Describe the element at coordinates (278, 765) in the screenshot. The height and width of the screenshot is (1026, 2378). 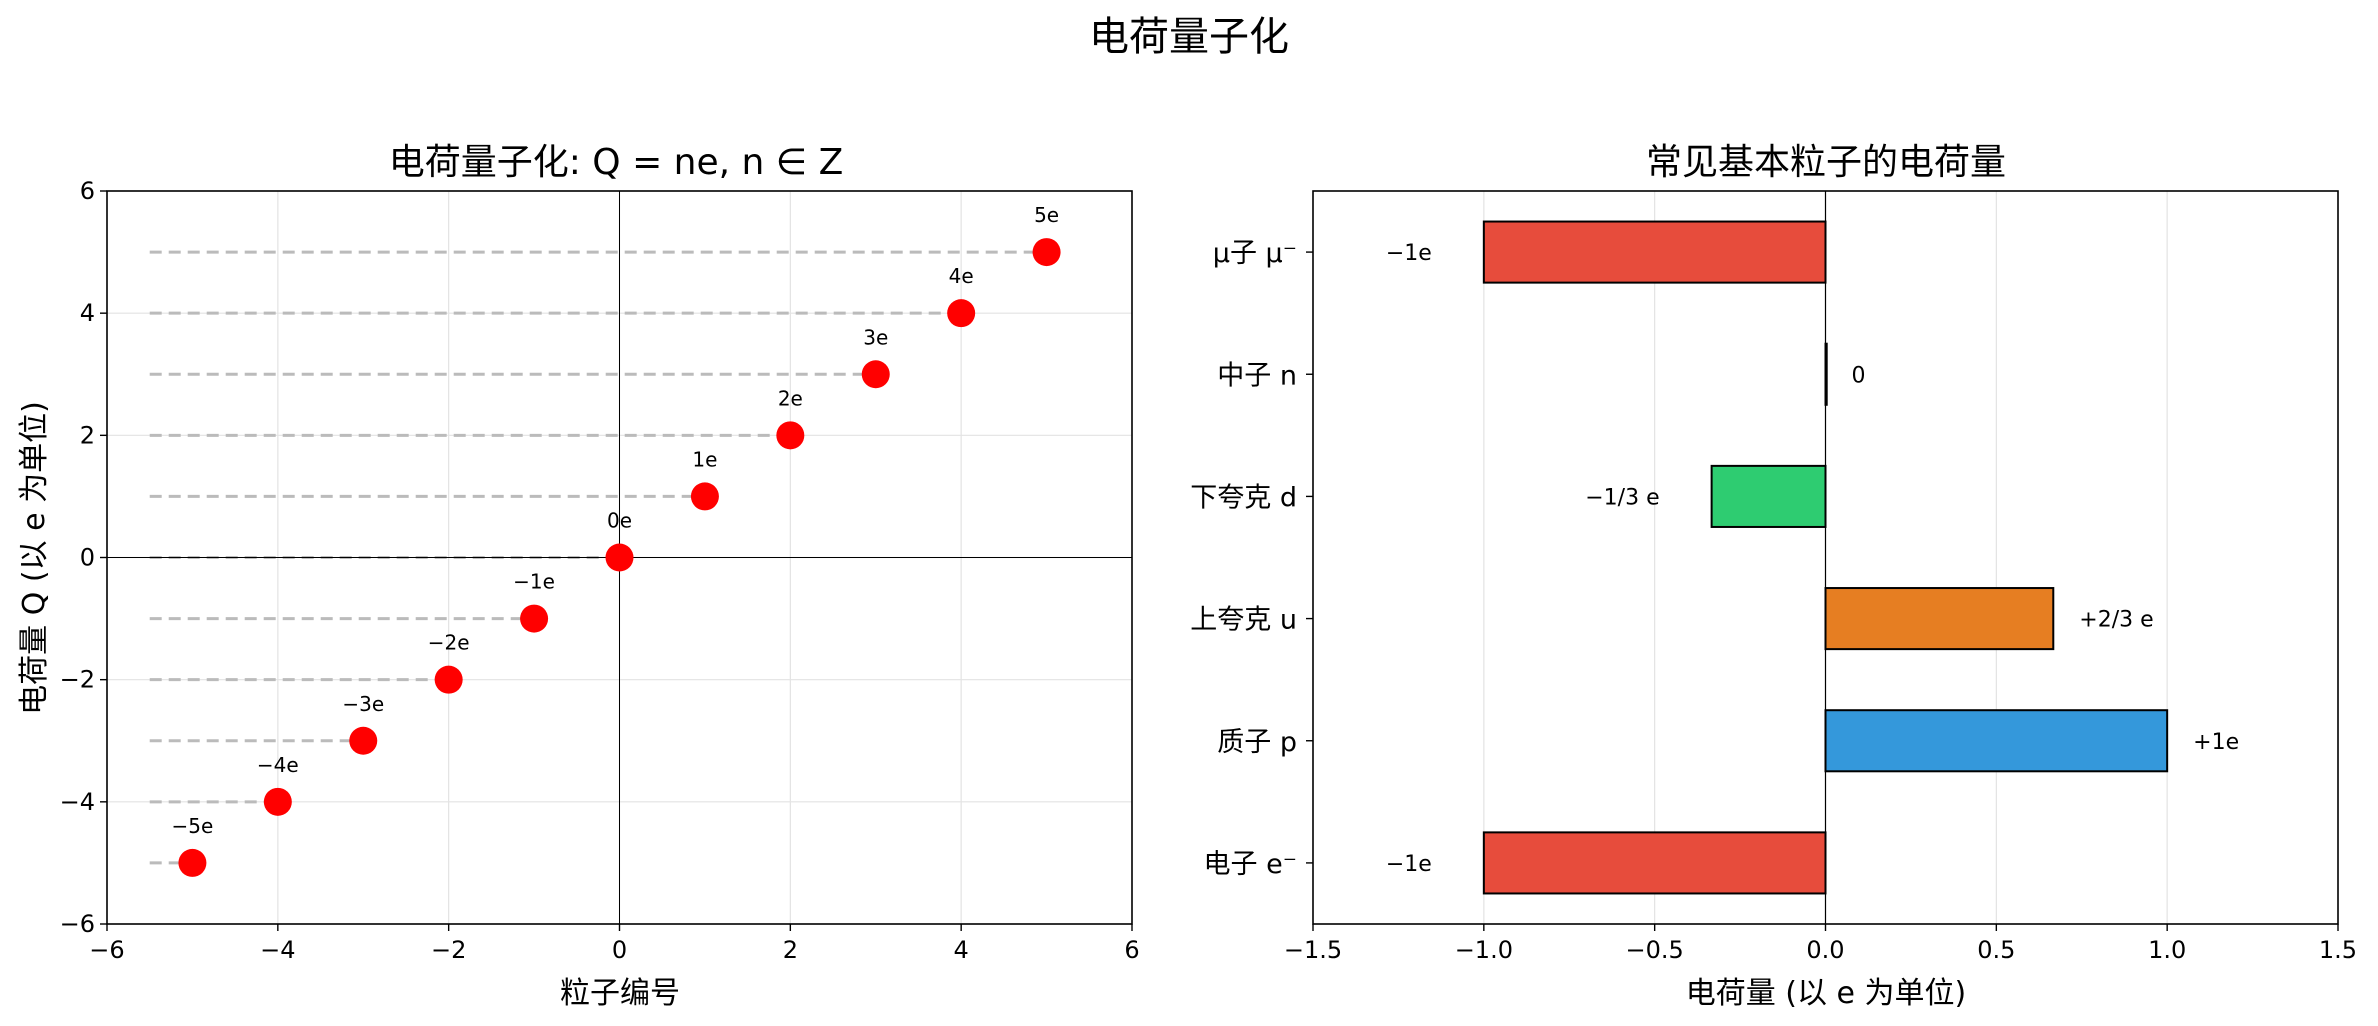
I see `scatter-point-label: −4e` at that location.